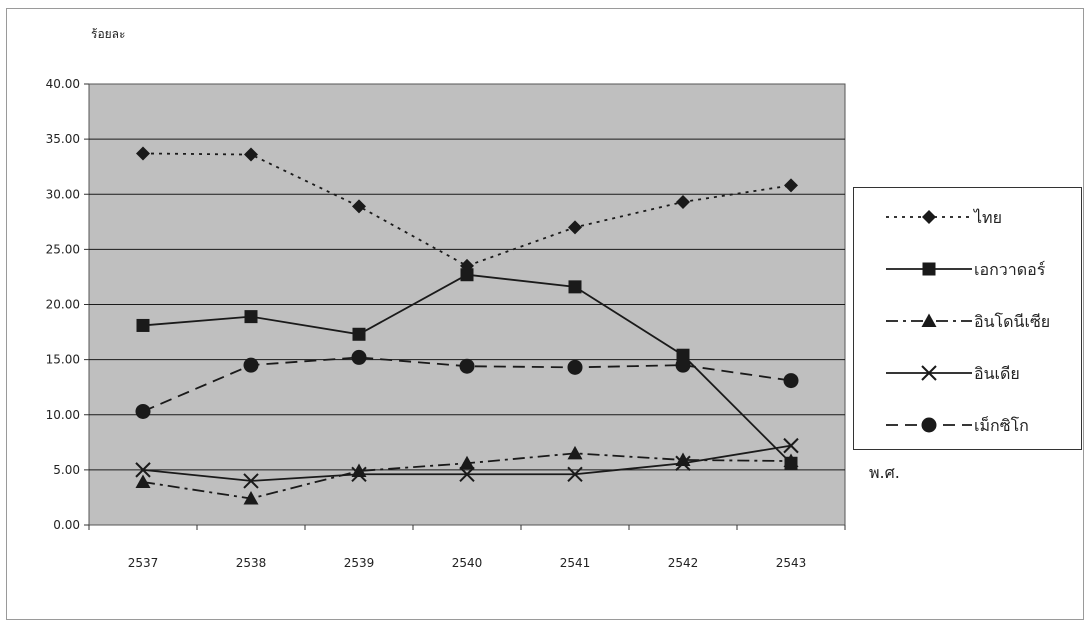 This screenshot has width=1087, height=622. Describe the element at coordinates (359, 563) in the screenshot. I see `x-tick-label: 2539` at that location.